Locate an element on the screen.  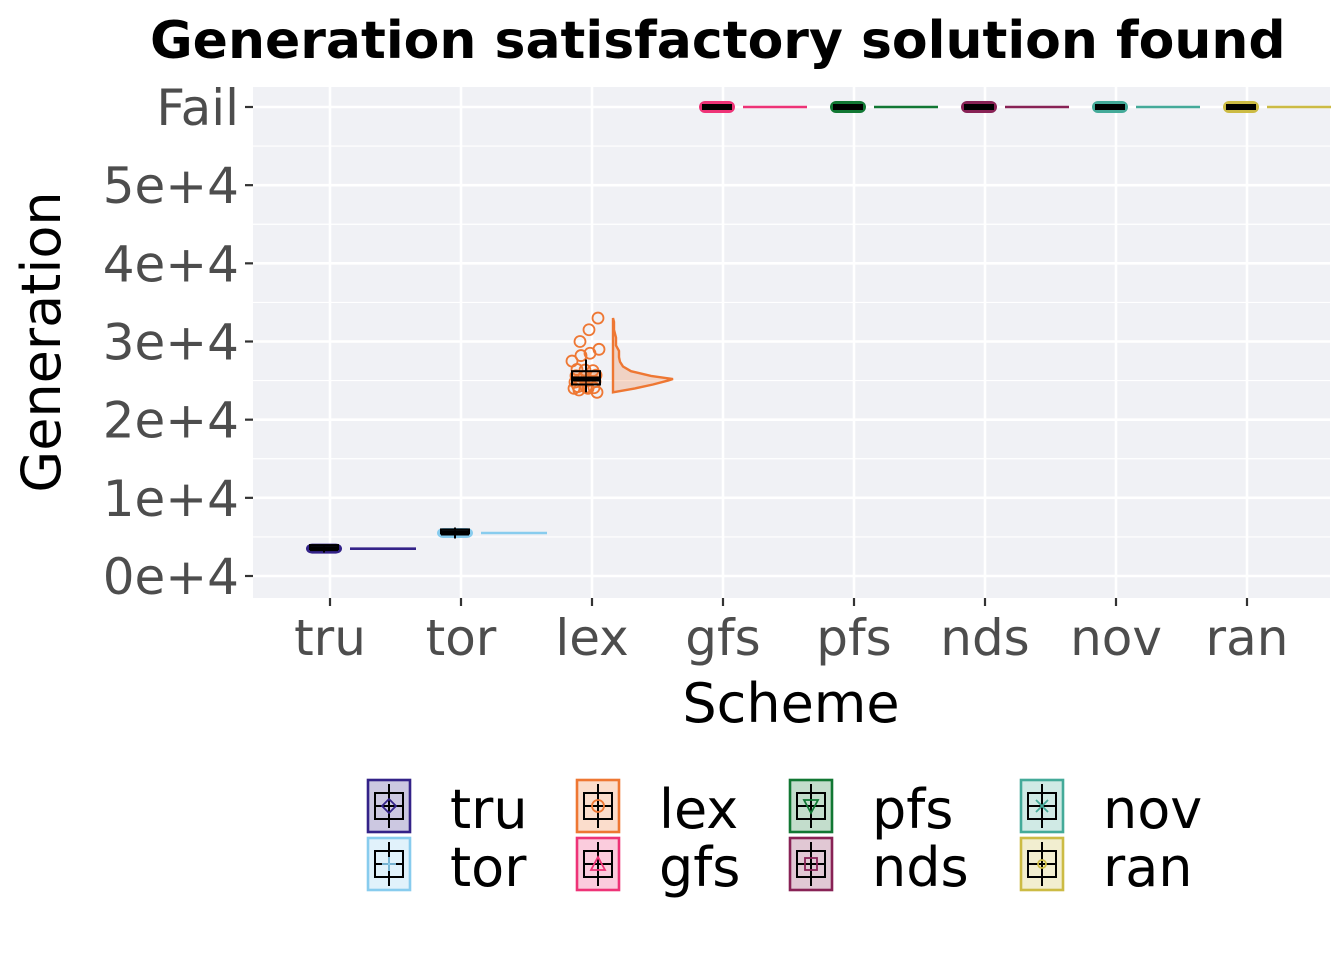
legend-item-nds: nds is located at coordinates (878, 867).